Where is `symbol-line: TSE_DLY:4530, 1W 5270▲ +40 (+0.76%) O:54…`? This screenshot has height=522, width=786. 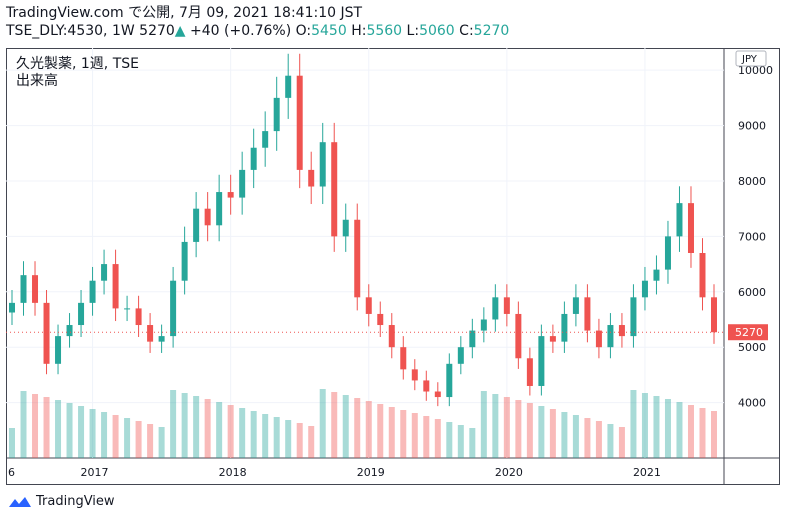
symbol-line: TSE_DLY:4530, 1W 5270▲ +40 (+0.76%) O:54… is located at coordinates (257, 31).